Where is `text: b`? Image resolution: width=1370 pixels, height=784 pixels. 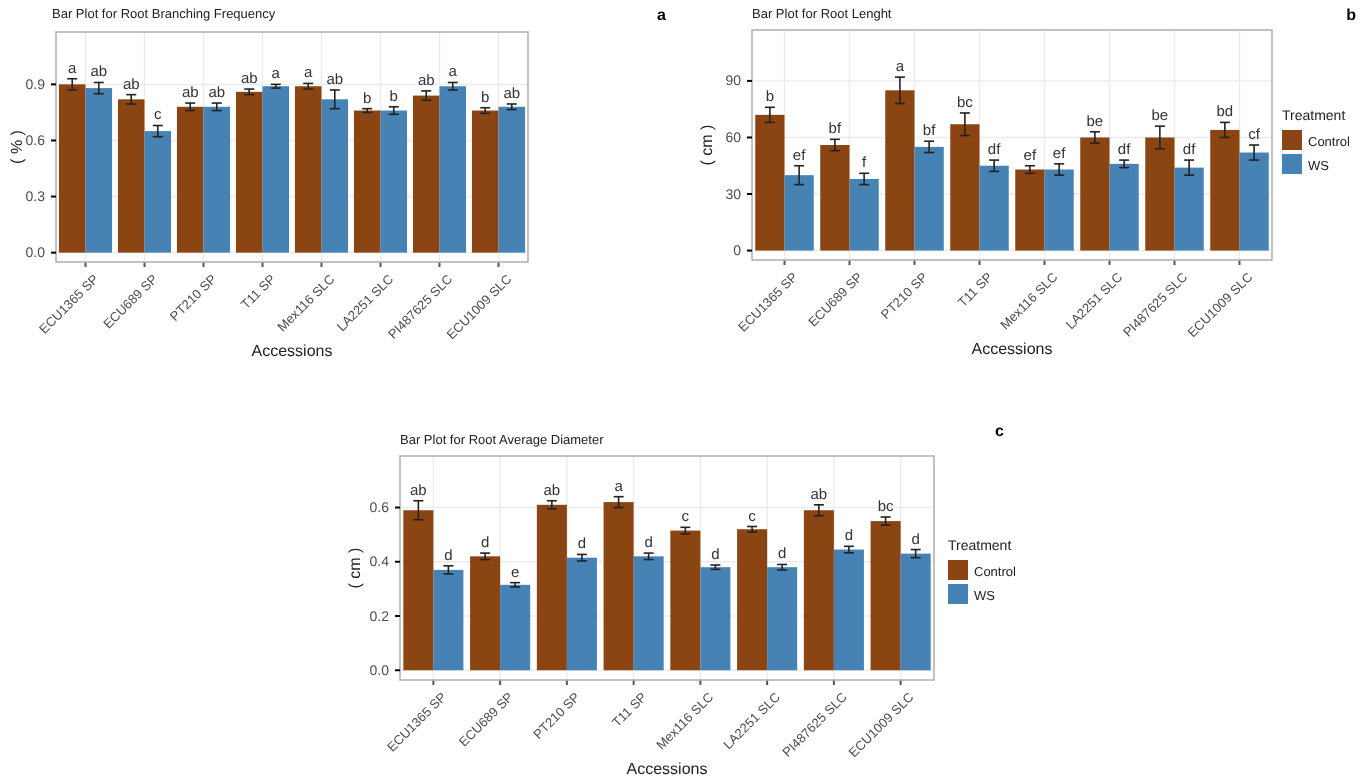
text: b is located at coordinates (1351, 15).